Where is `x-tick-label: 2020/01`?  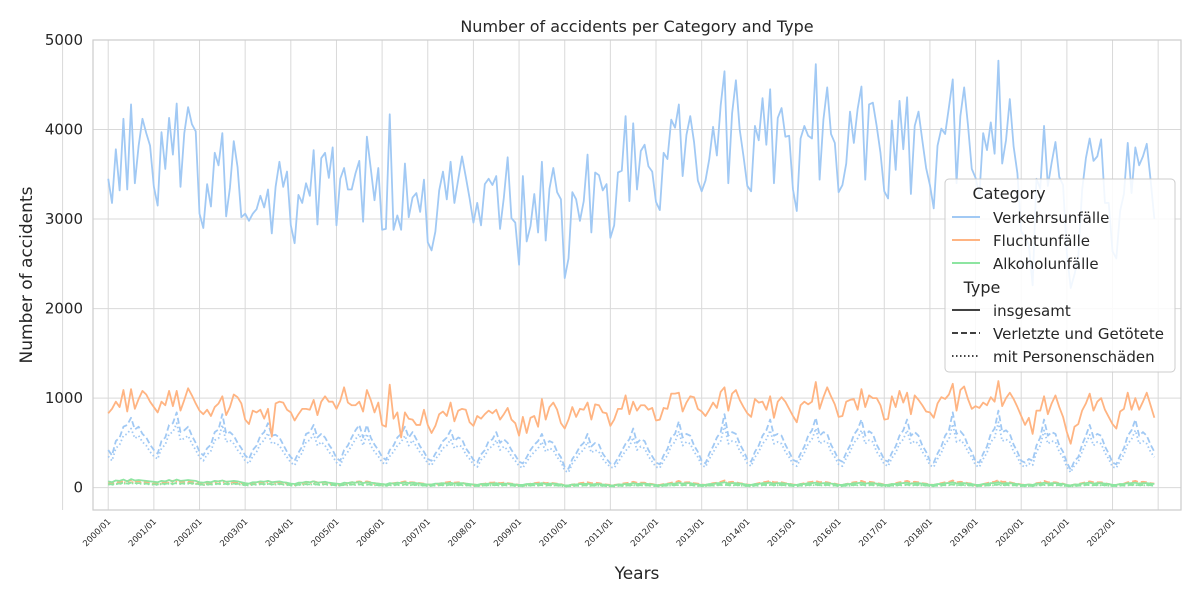
x-tick-label: 2020/01 is located at coordinates (1010, 533).